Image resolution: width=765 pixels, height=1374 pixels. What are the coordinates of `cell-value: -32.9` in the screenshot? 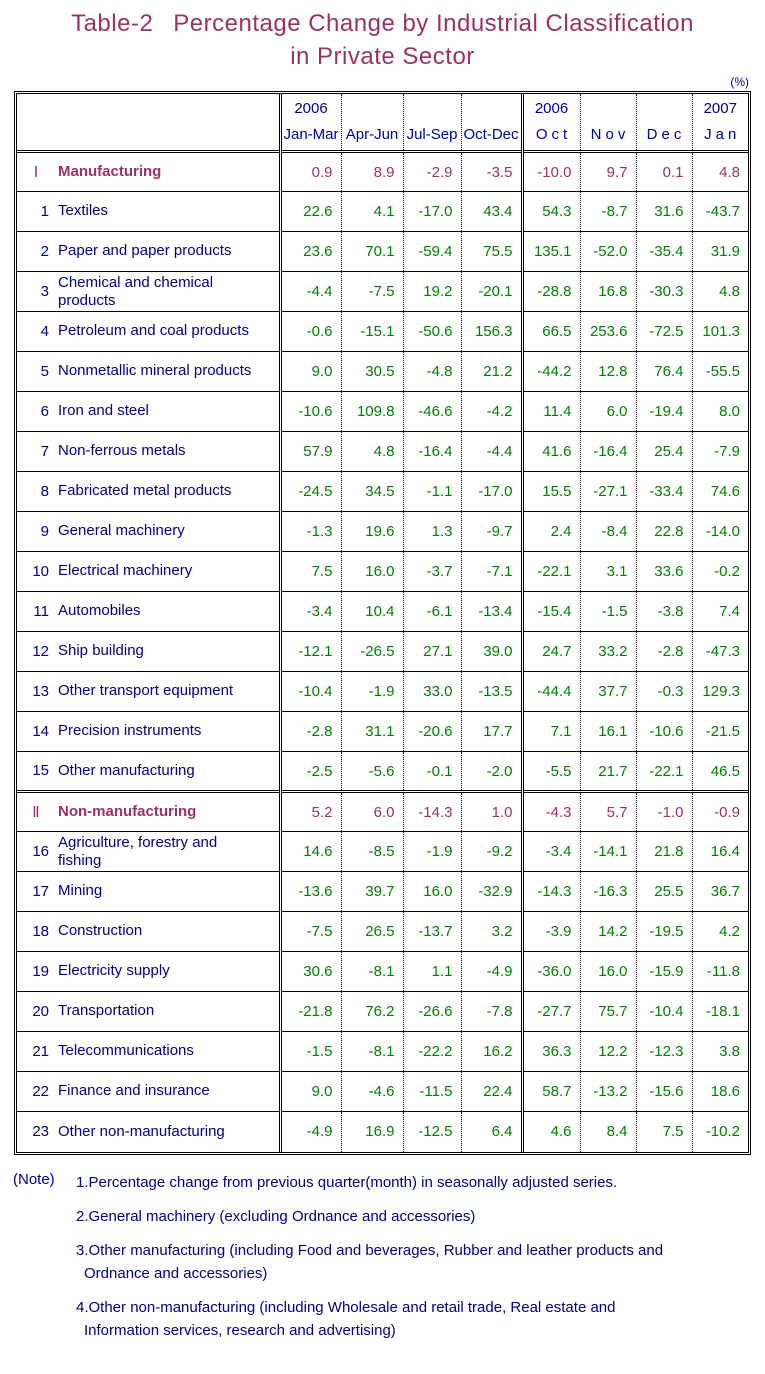 It's located at (491, 891).